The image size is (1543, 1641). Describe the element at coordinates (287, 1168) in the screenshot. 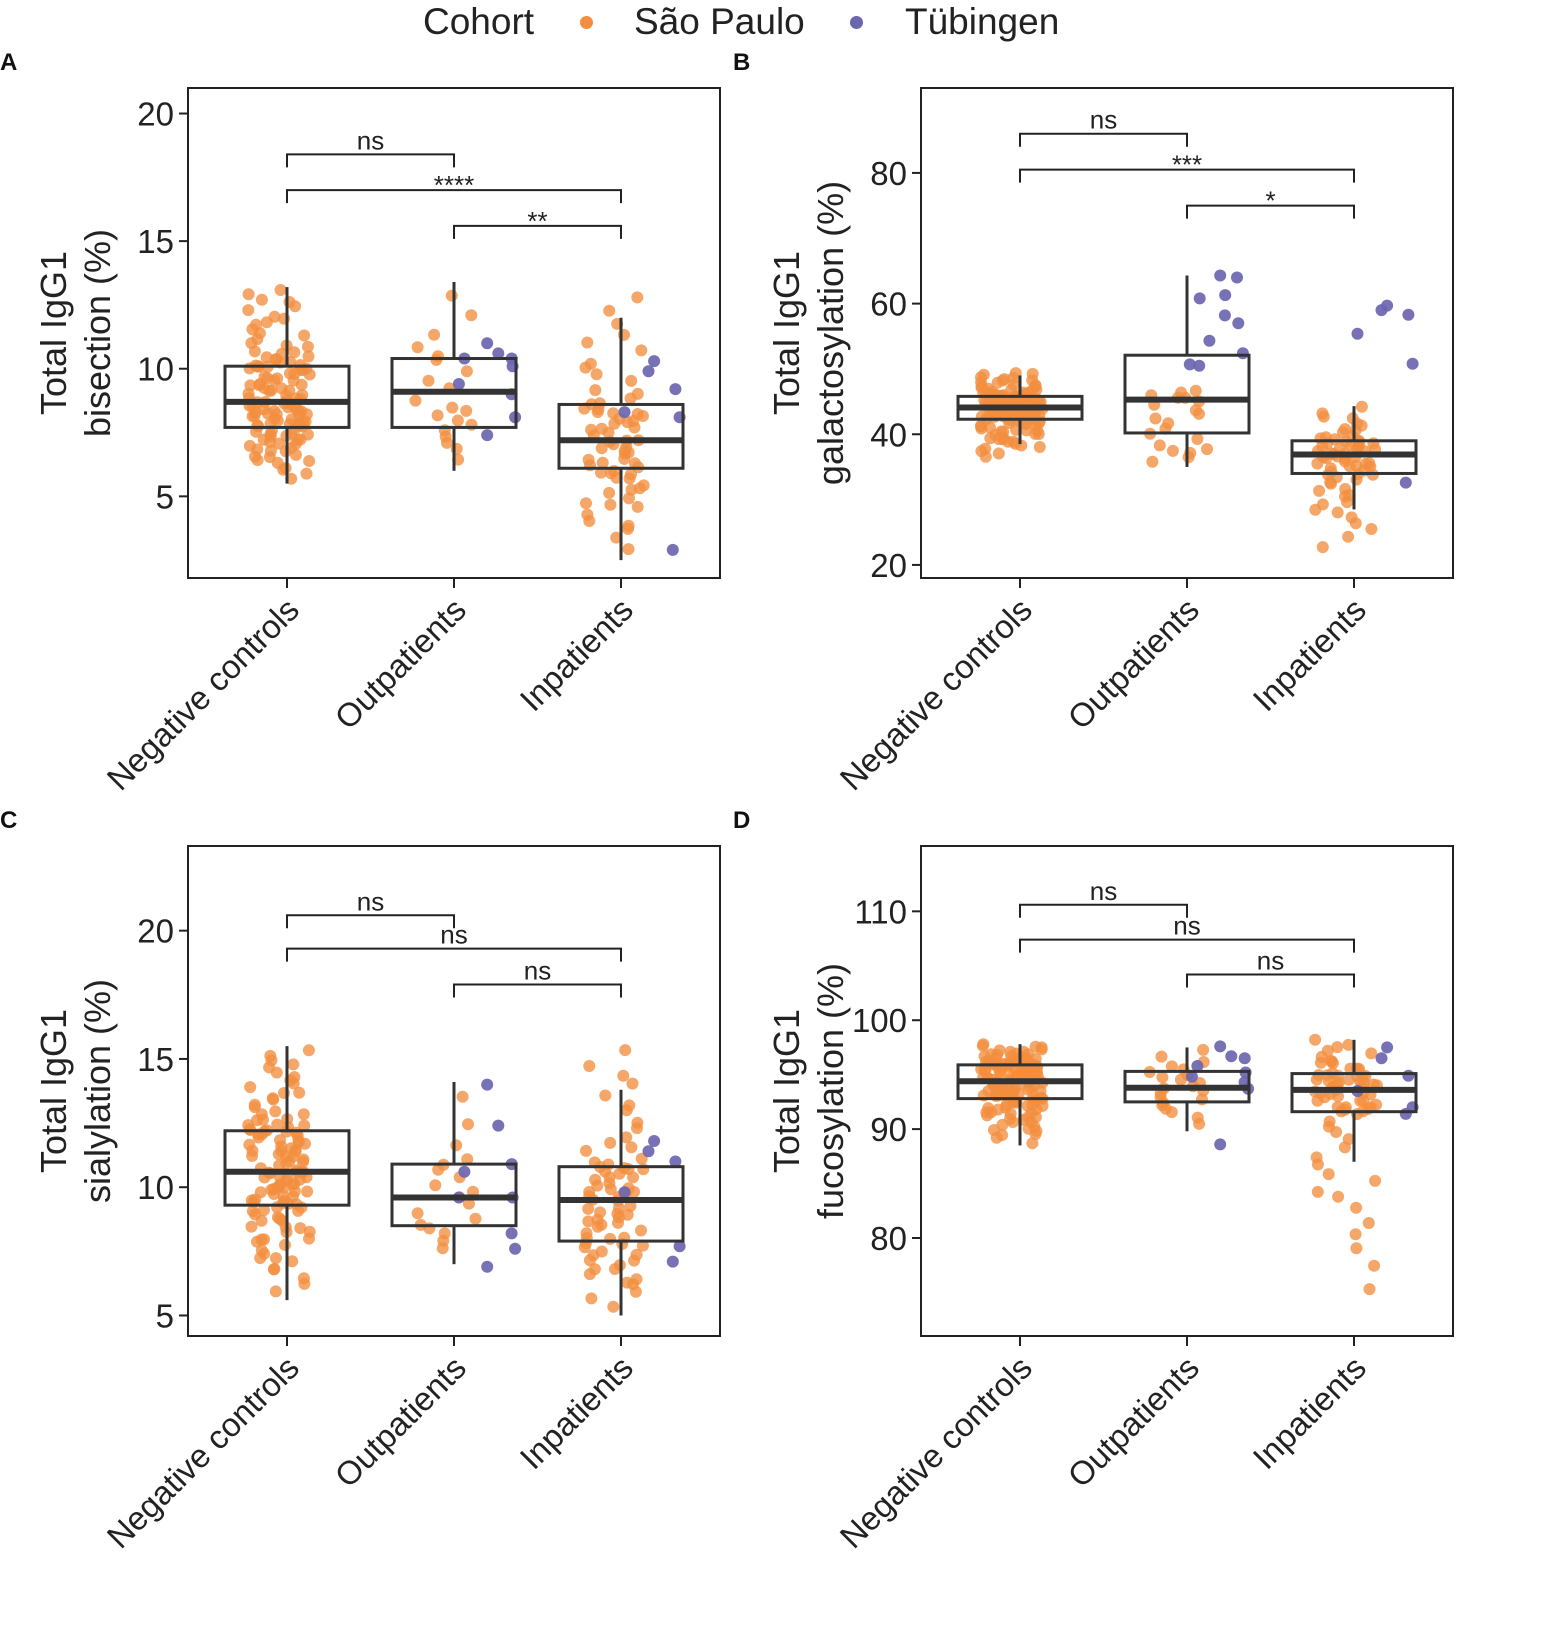

I see `box-negative-controls` at that location.